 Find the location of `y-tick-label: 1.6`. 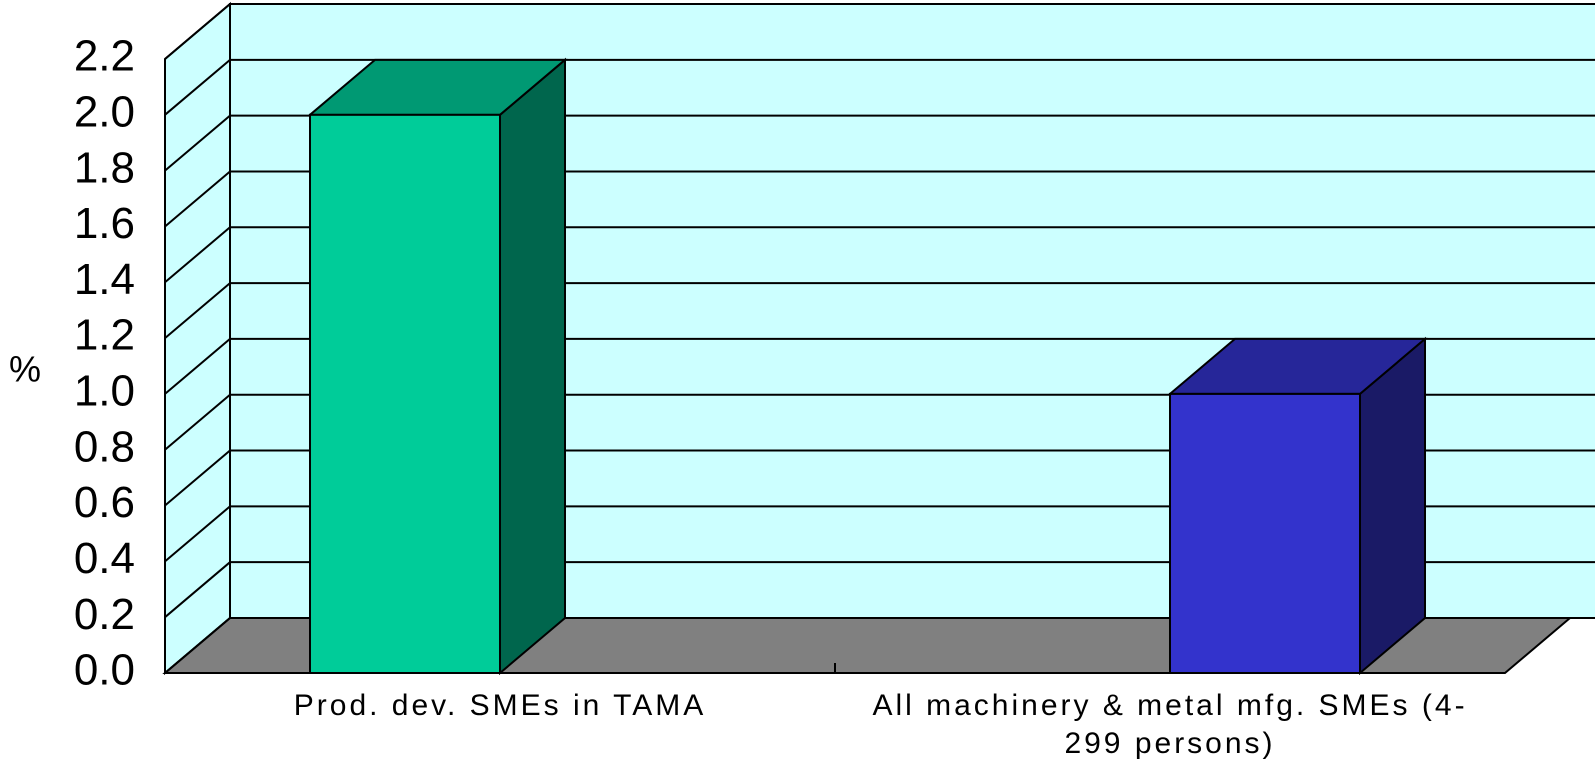

y-tick-label: 1.6 is located at coordinates (104, 223).